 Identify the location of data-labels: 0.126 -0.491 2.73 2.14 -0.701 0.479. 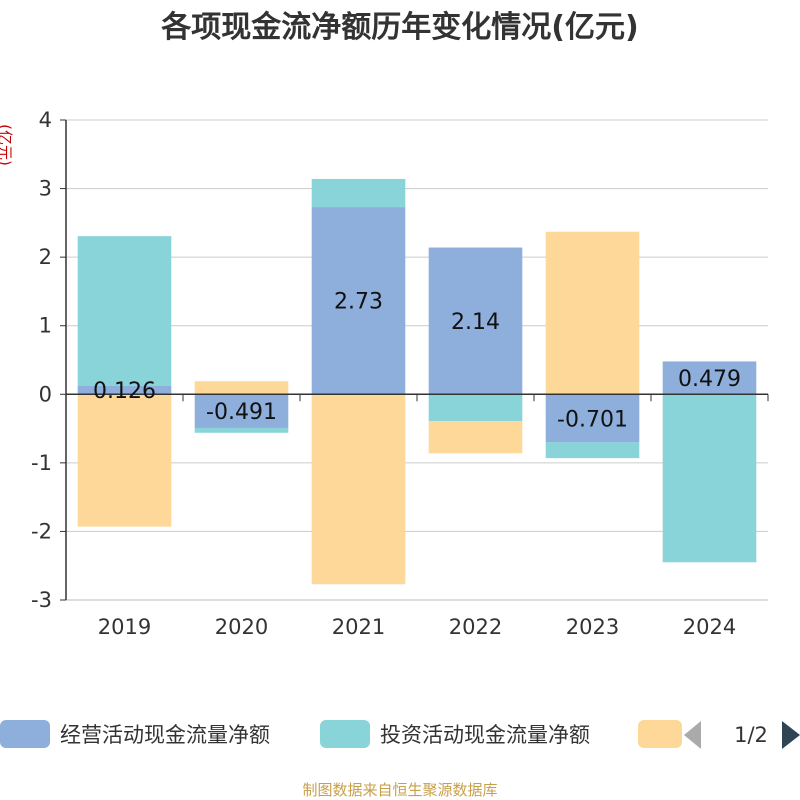
(417, 361).